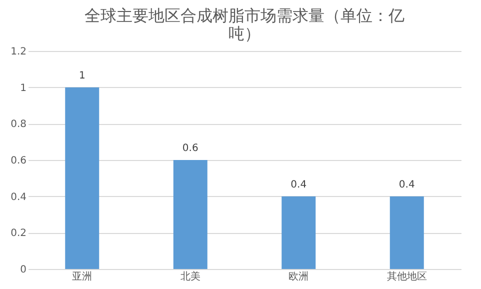 The image size is (481, 289). Describe the element at coordinates (18, 161) in the screenshot. I see `y-tick-label: 0.6` at that location.